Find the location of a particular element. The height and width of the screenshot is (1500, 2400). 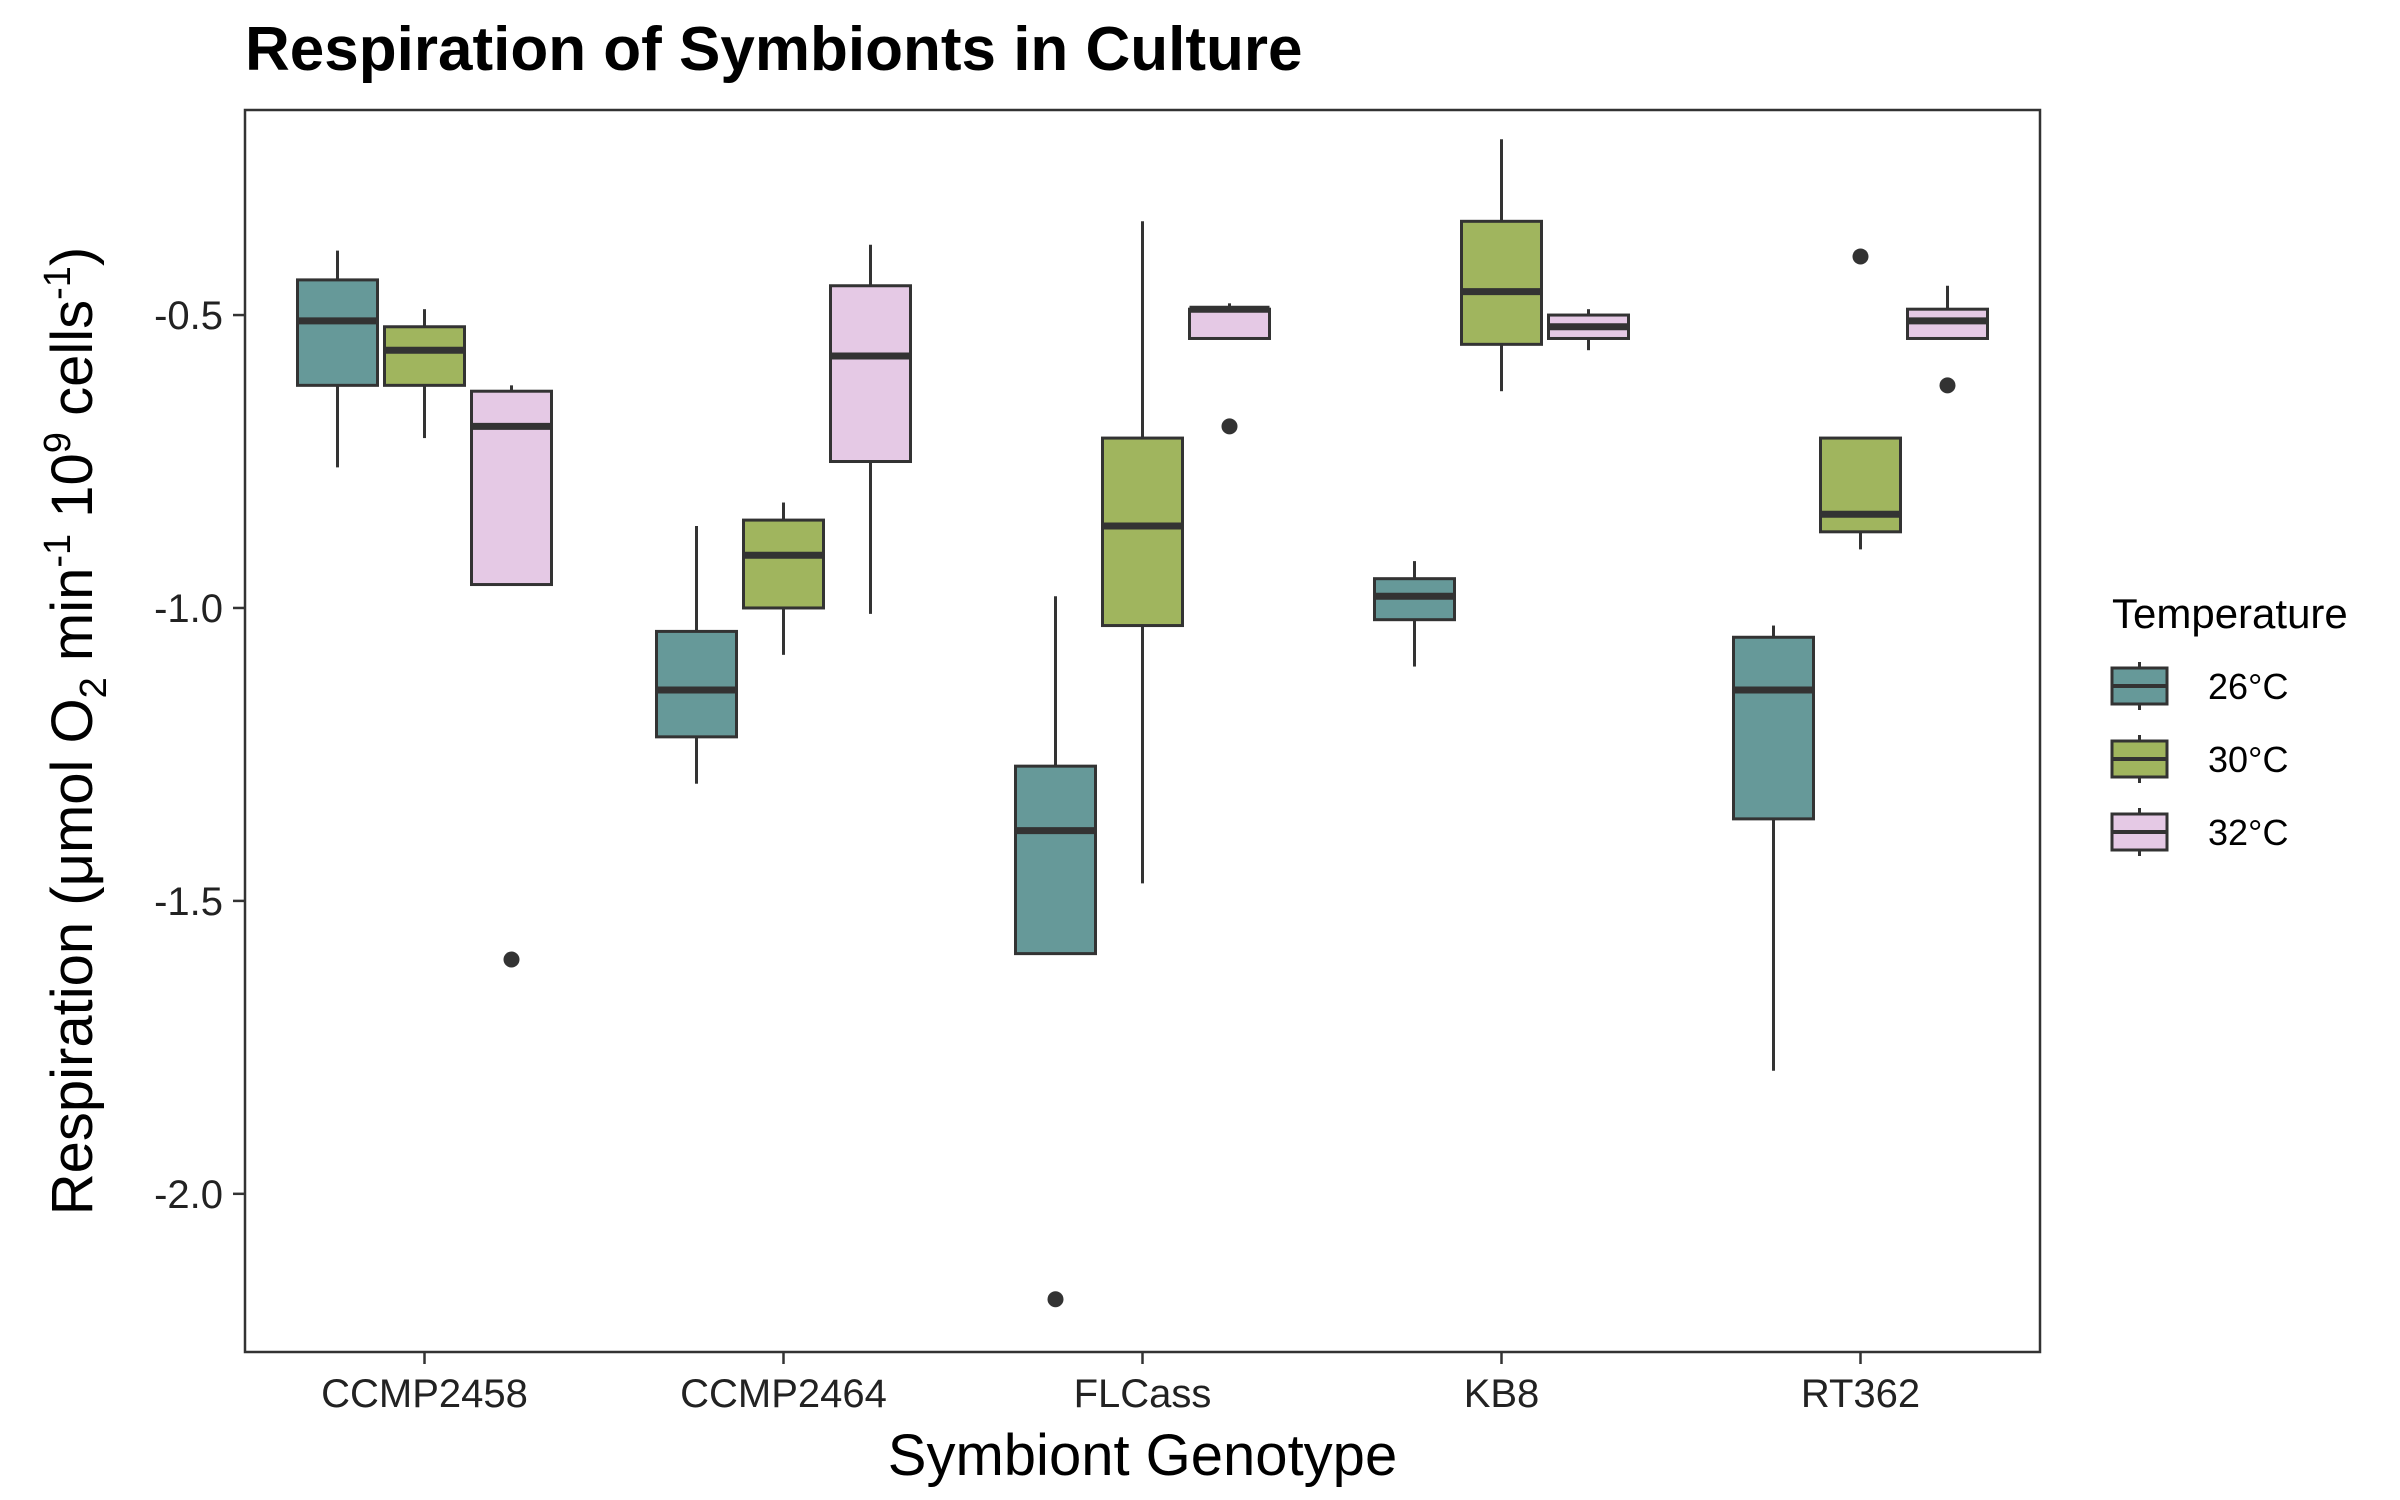

x-axis-title: Symbiont Genotype is located at coordinates (1142, 1455).